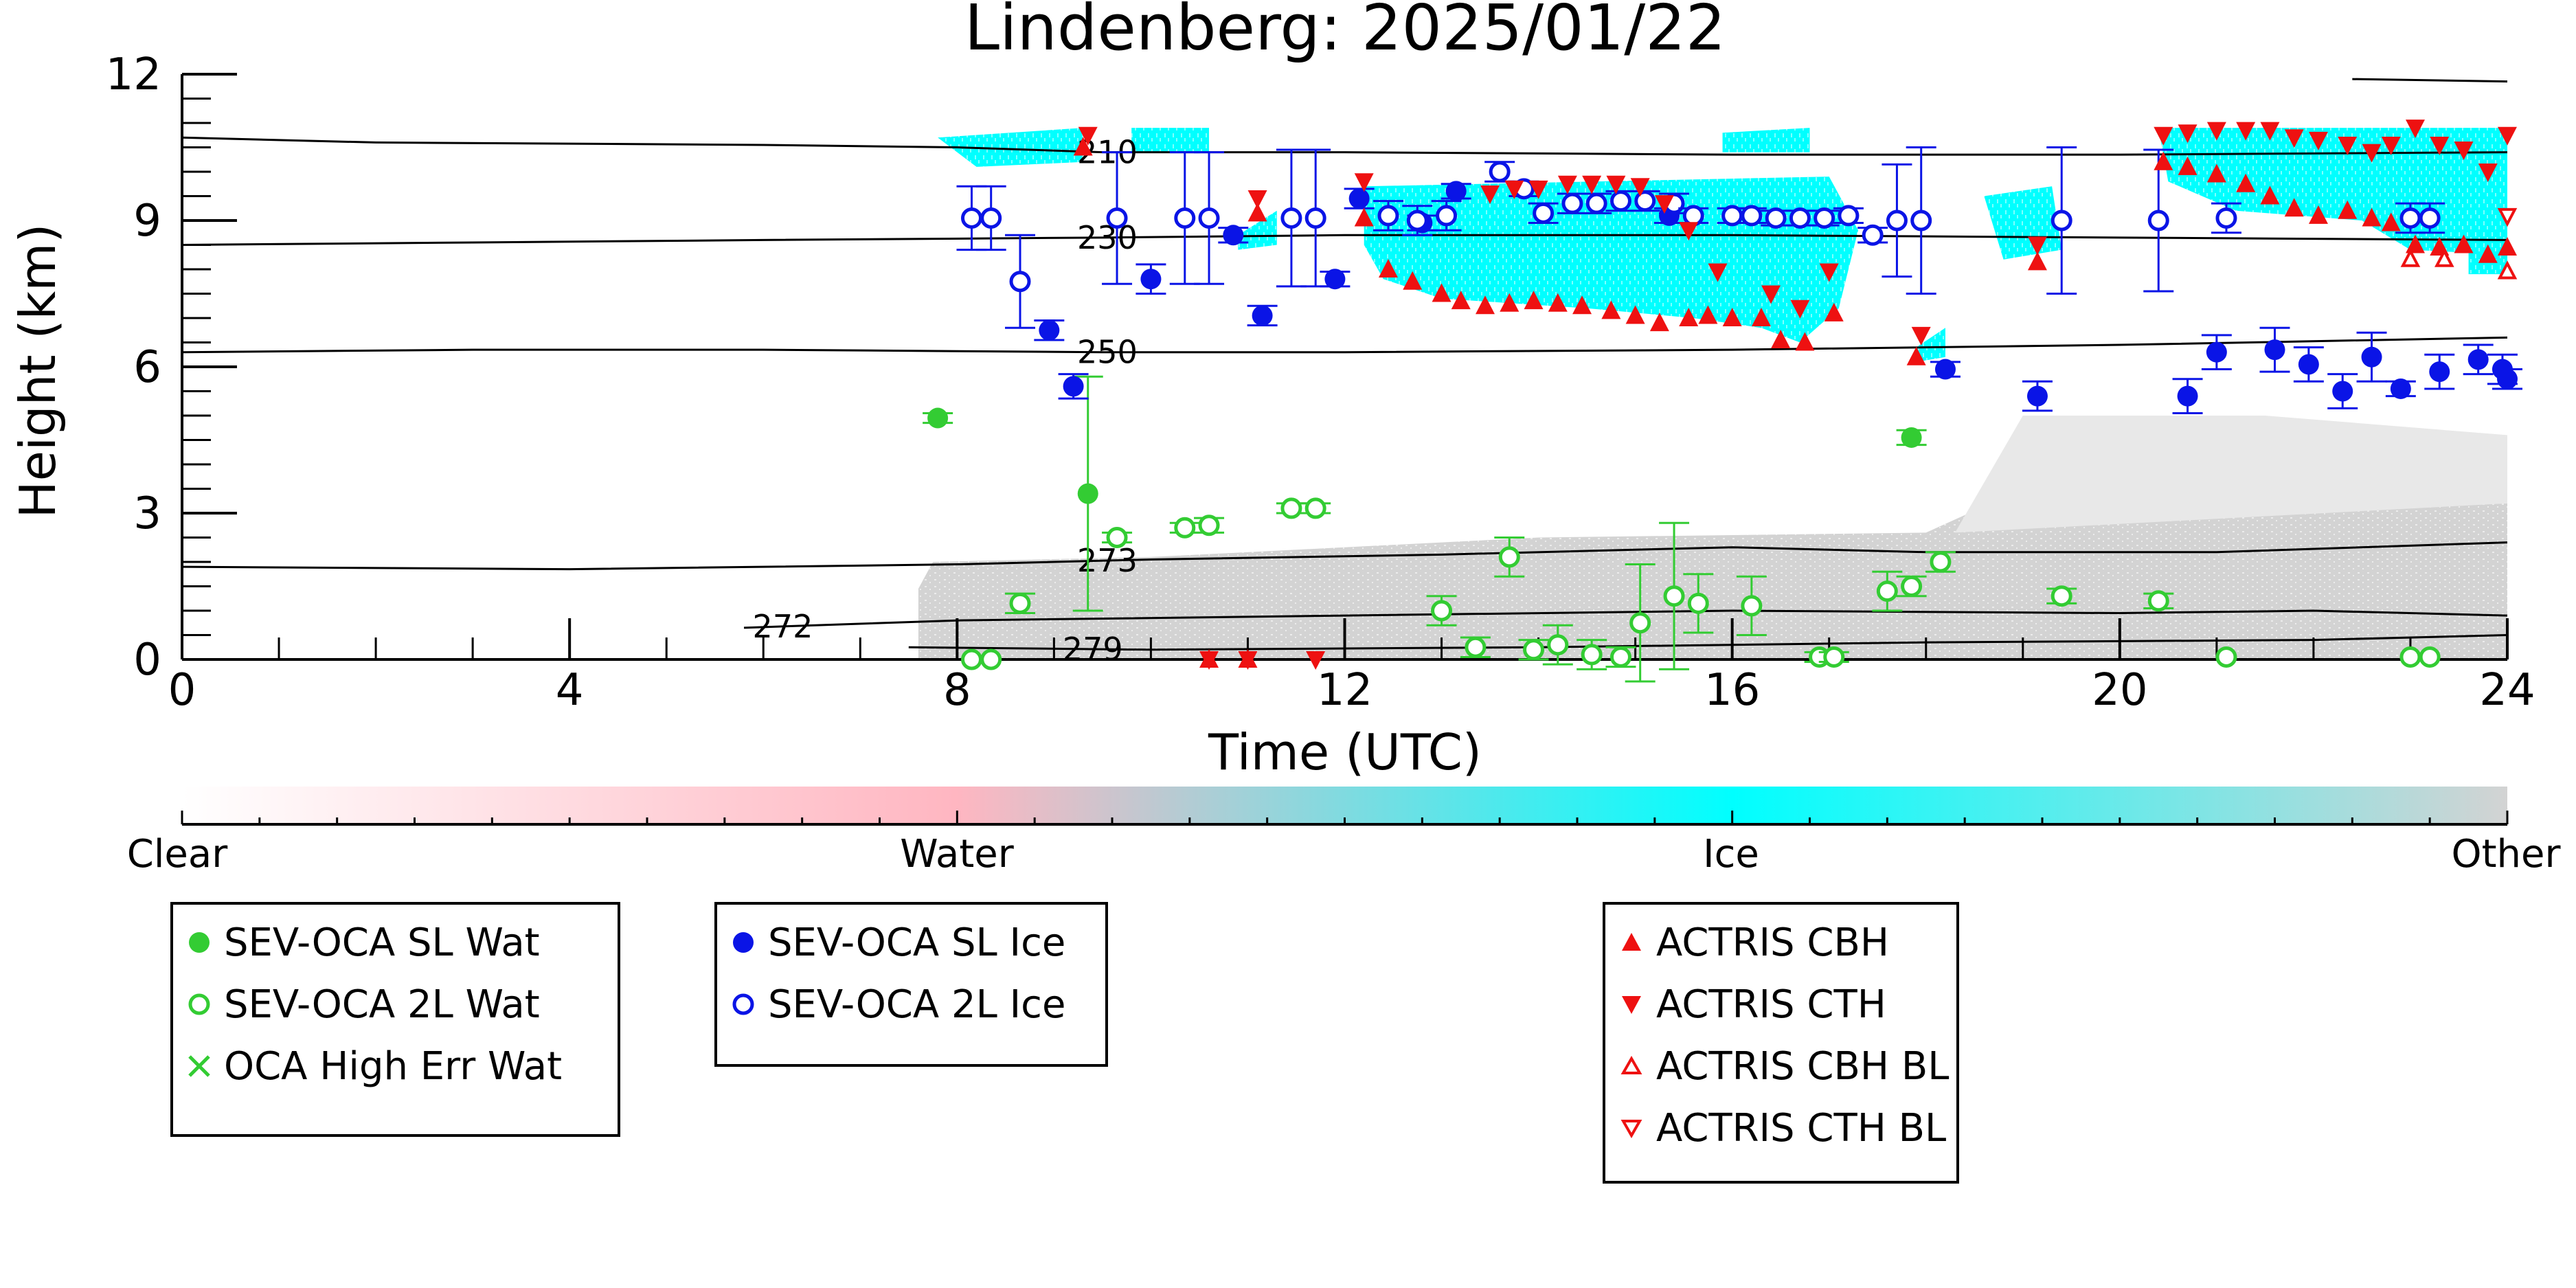 This screenshot has width=2576, height=1288. Describe the element at coordinates (1345, 752) in the screenshot. I see `x-axis-label: Time (UTC)` at that location.